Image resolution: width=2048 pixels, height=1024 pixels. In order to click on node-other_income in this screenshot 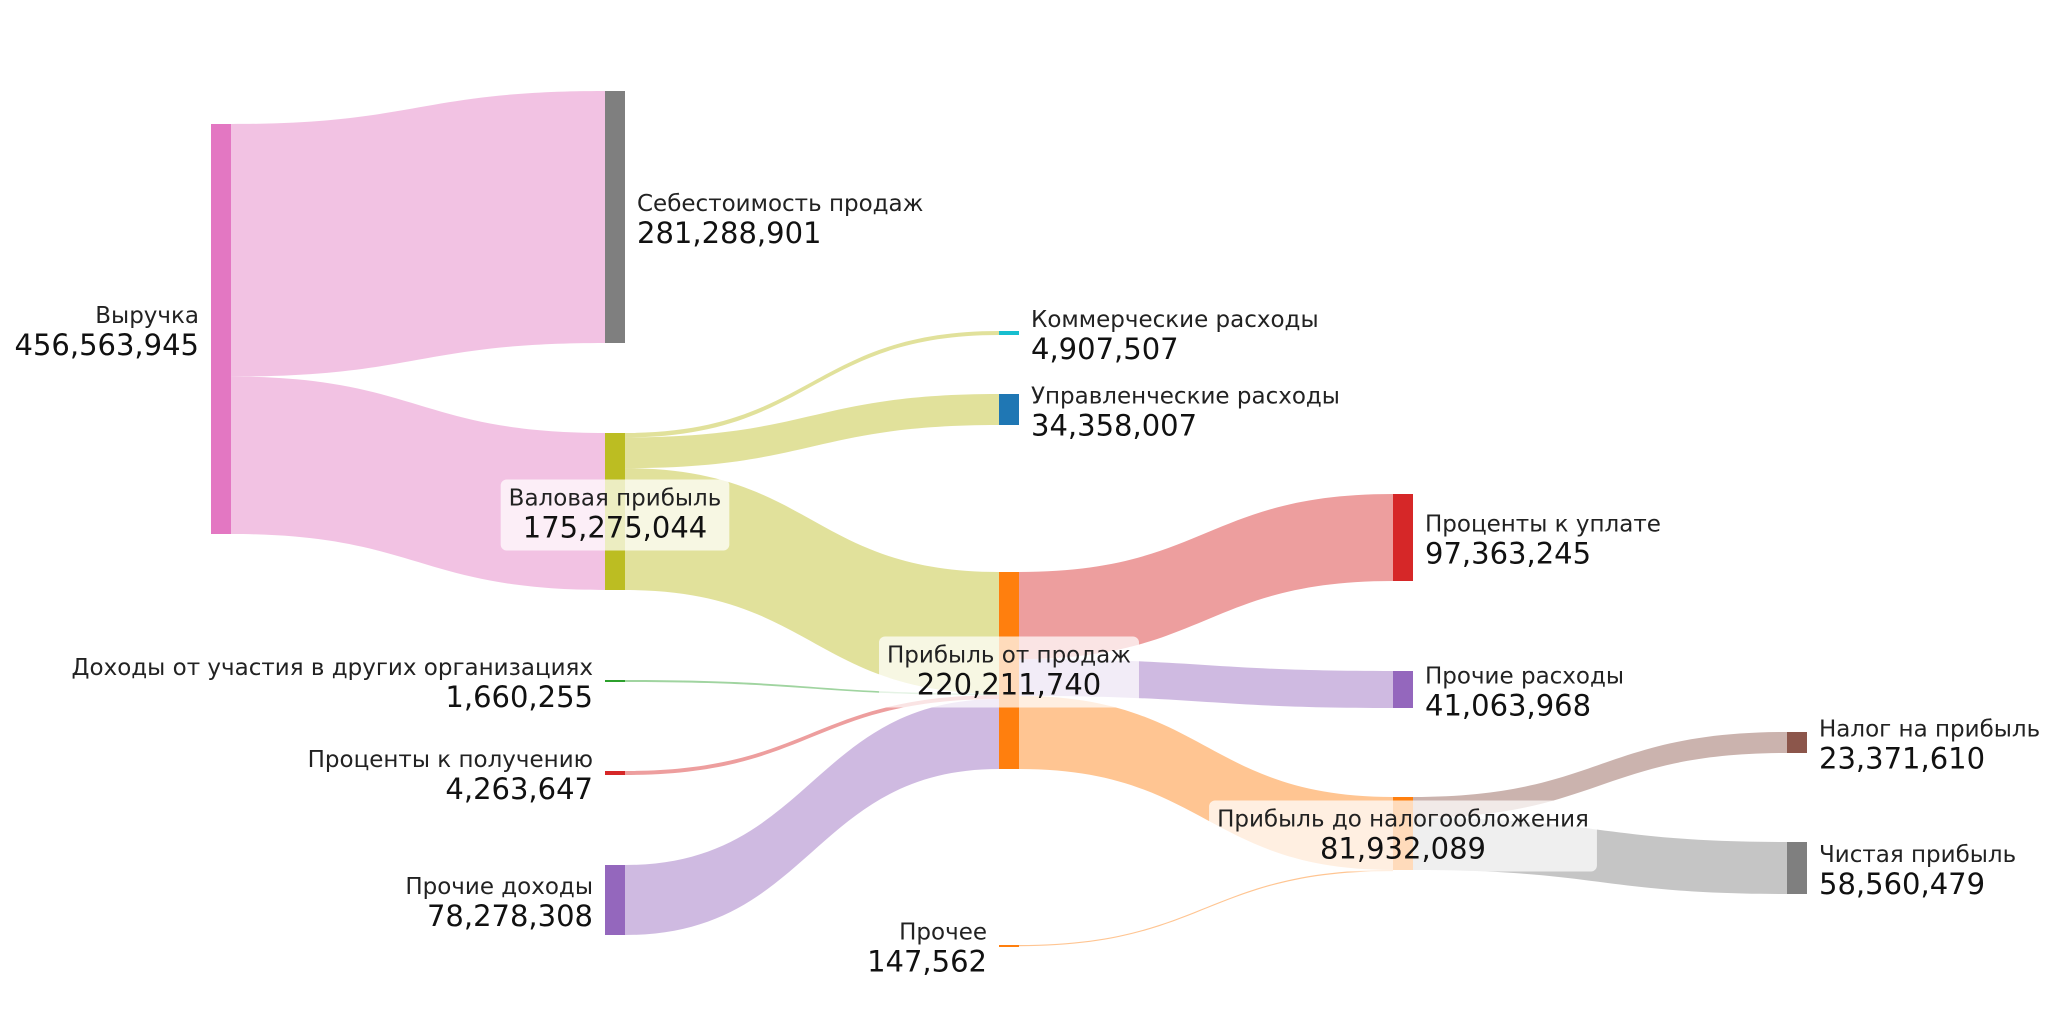, I will do `click(615, 900)`.